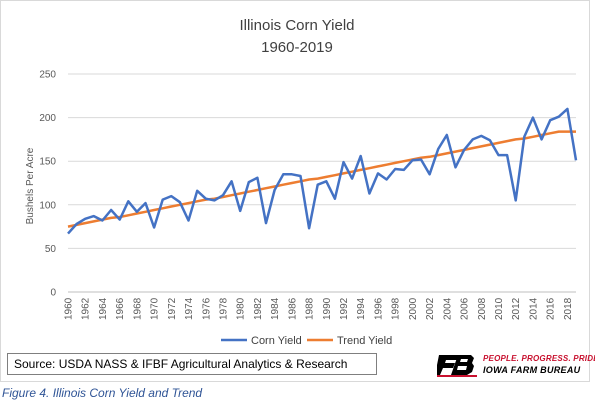  What do you see at coordinates (430, 308) in the screenshot?
I see `x-tick-label: 2002` at bounding box center [430, 308].